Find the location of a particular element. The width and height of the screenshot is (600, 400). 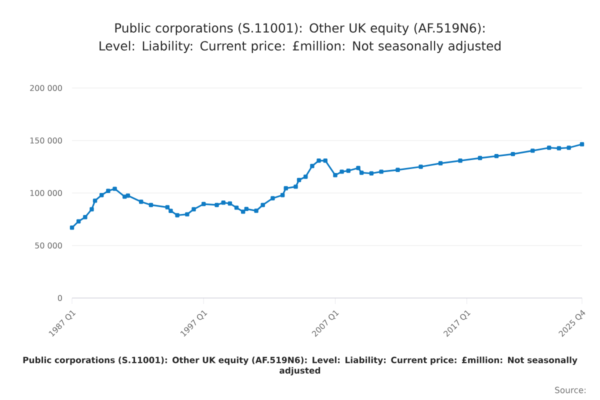

chart-title: Public corporations (S.11001): Other UK equity (AF.519N6): Level: Liability: Current price: £million: Not seasonally adjusted is located at coordinates (300, 38).